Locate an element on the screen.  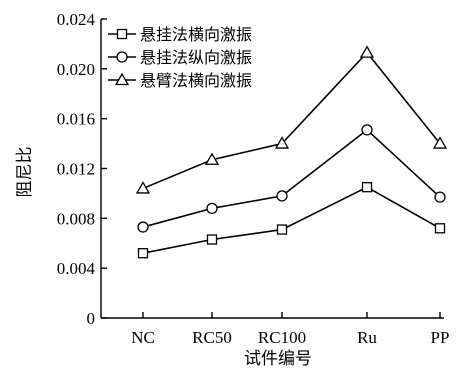
x-tick-labels: NC RC50 RC100 Ru PP is located at coordinates (290, 337).